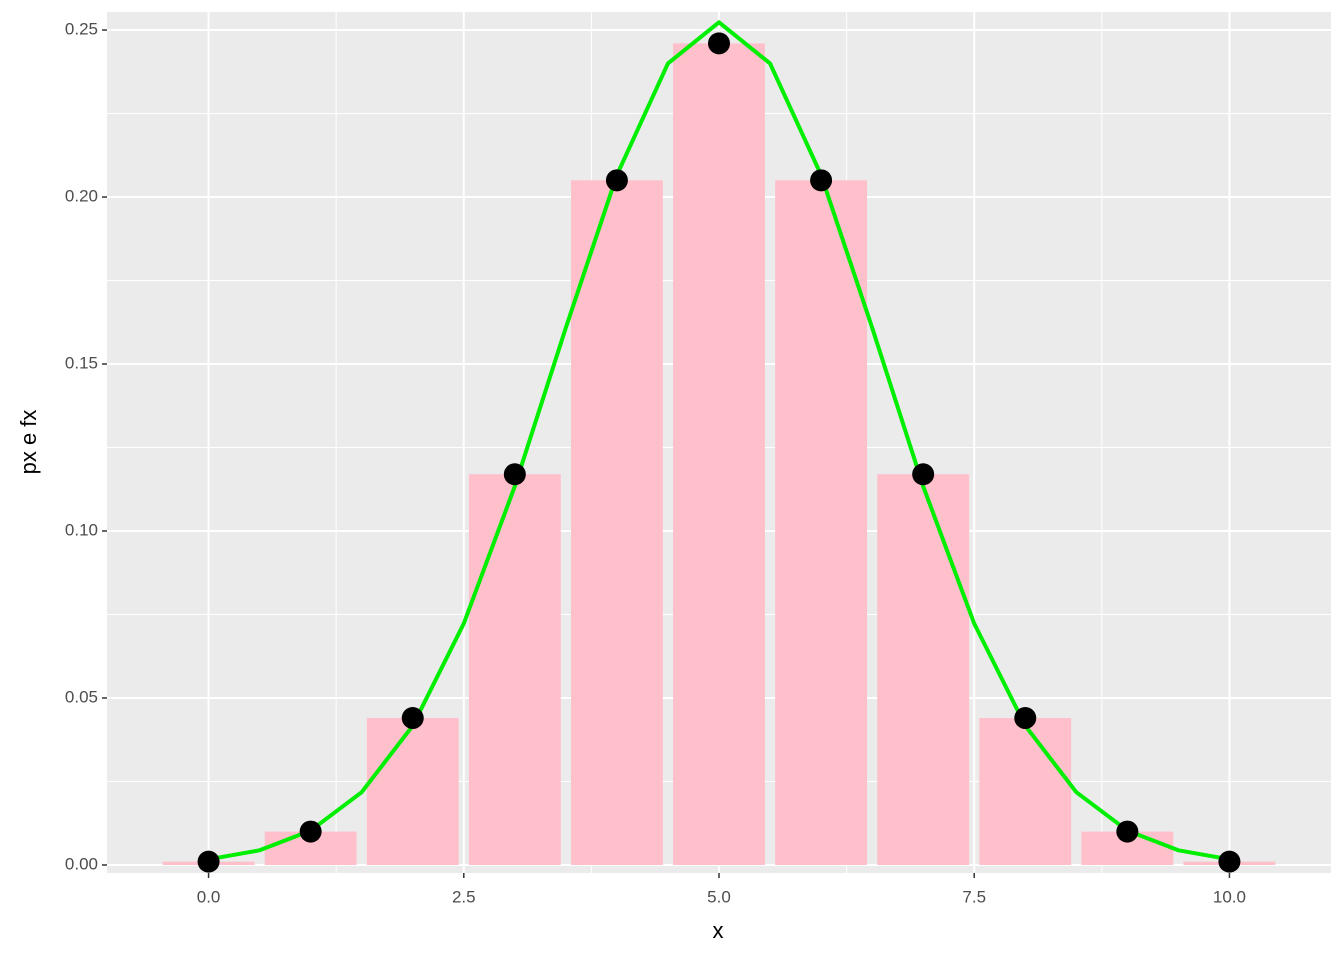 Image resolution: width=1344 pixels, height=965 pixels. I want to click on x-tick-label: 2.5, so click(464, 896).